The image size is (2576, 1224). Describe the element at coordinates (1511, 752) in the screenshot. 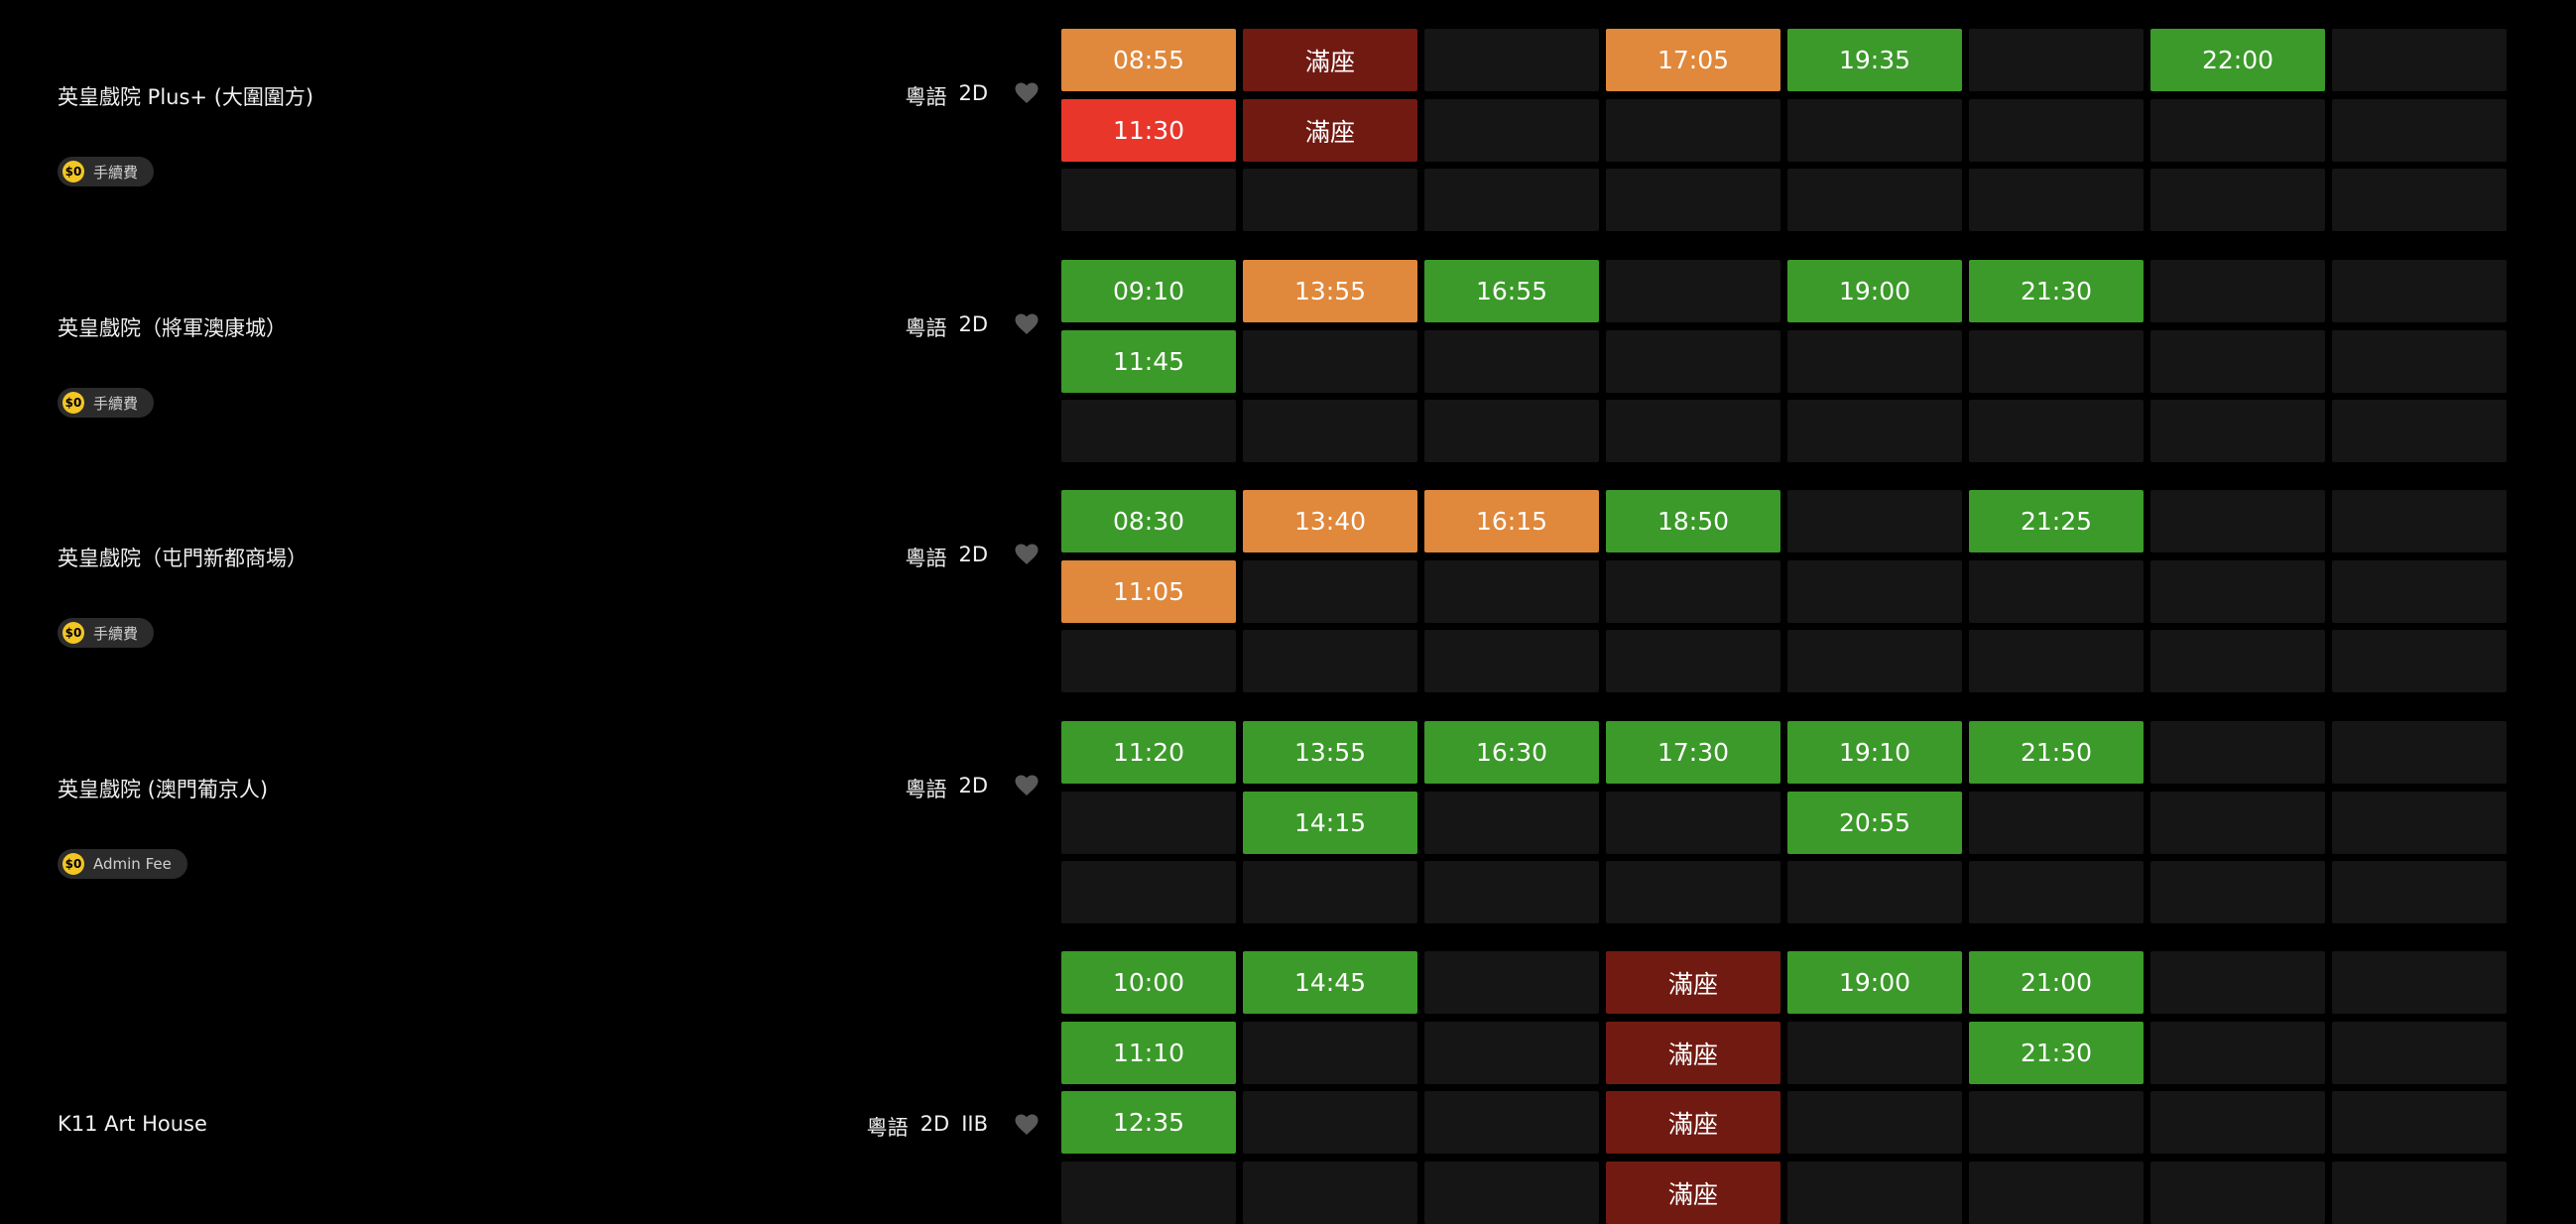

I see `showtime-button: 16:30` at that location.